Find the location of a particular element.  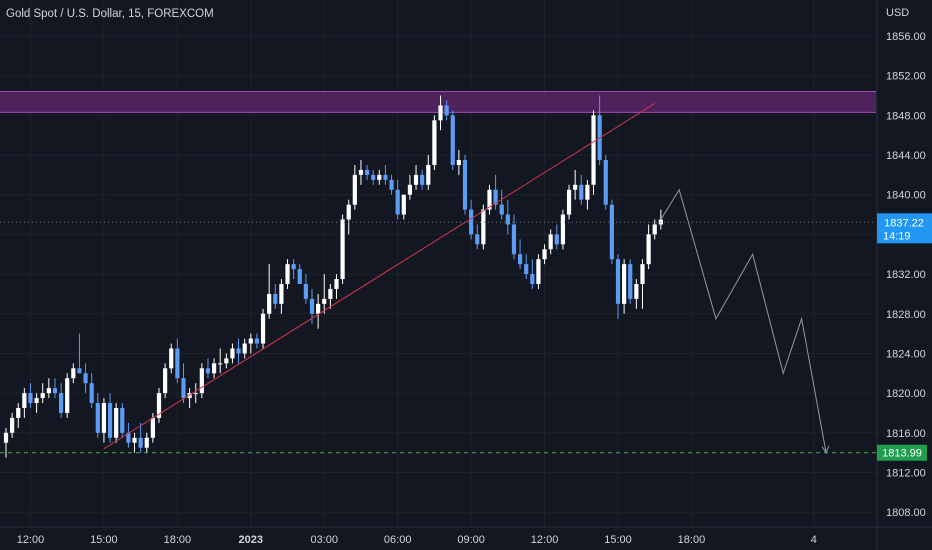

resistance-zone-fill is located at coordinates (438, 102).